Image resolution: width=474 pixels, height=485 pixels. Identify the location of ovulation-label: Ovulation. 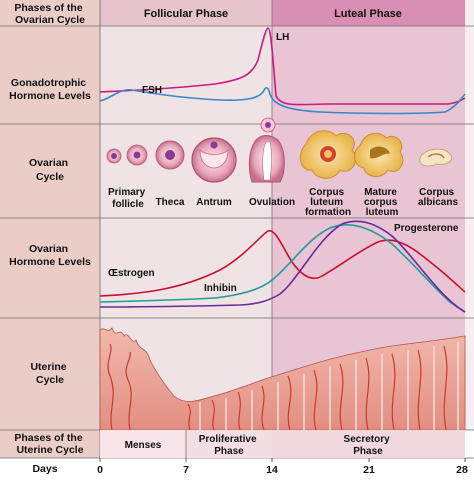
(272, 202).